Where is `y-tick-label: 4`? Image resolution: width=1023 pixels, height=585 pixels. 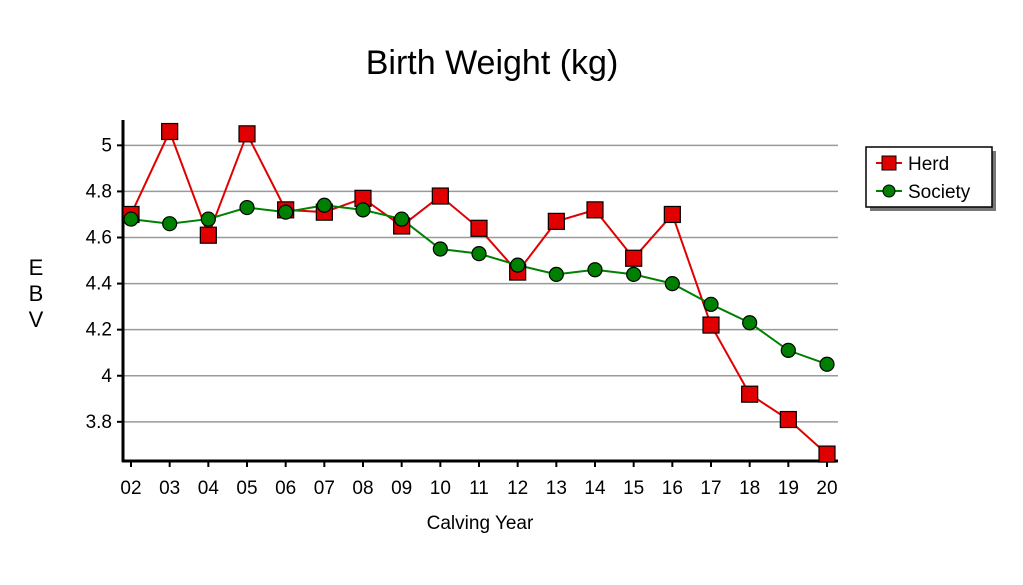
y-tick-label: 4 is located at coordinates (106, 376).